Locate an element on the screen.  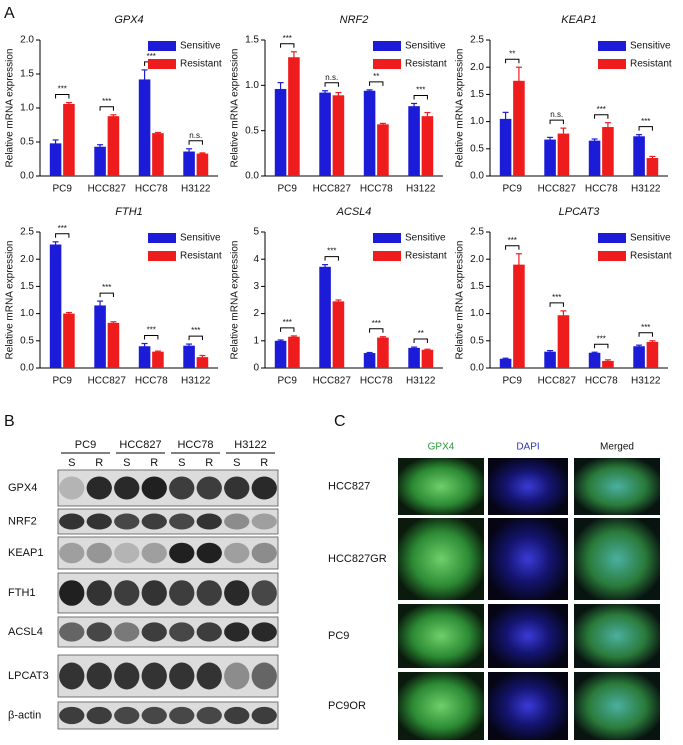
y-tick-label: 2 is located at coordinates (256, 313).